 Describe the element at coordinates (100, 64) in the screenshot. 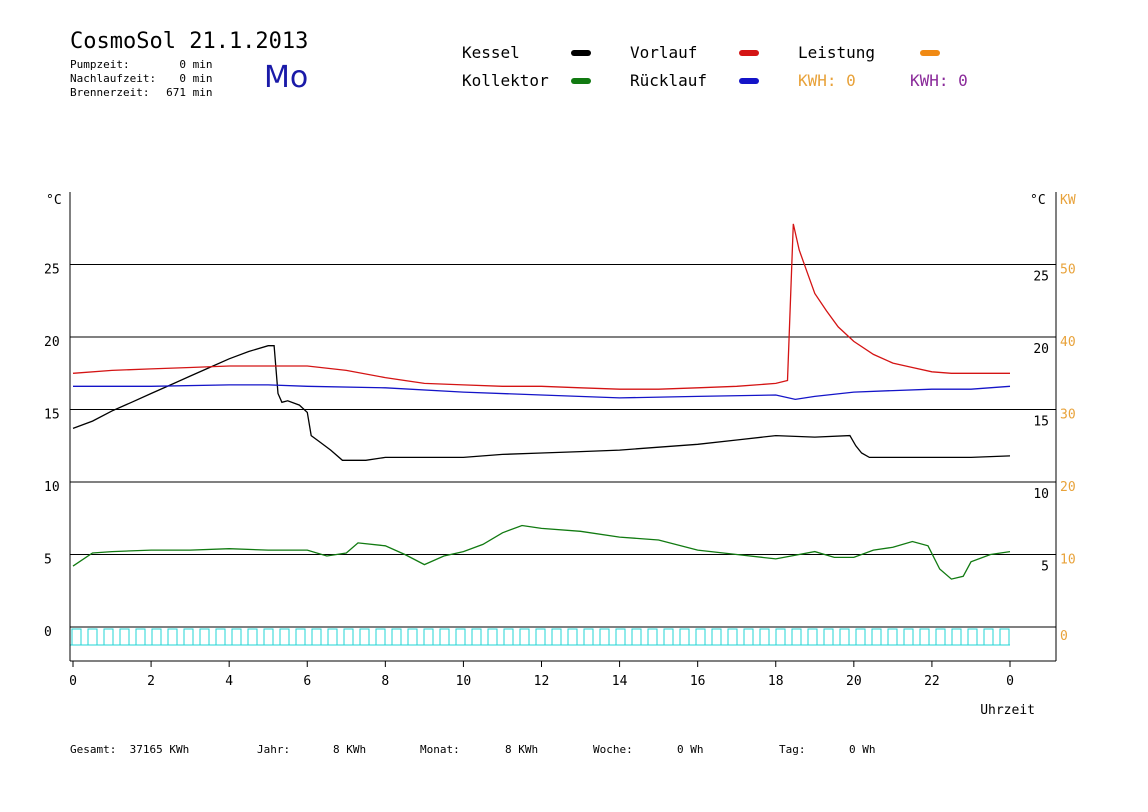

I see `stat-label: Pumpzeit:` at that location.